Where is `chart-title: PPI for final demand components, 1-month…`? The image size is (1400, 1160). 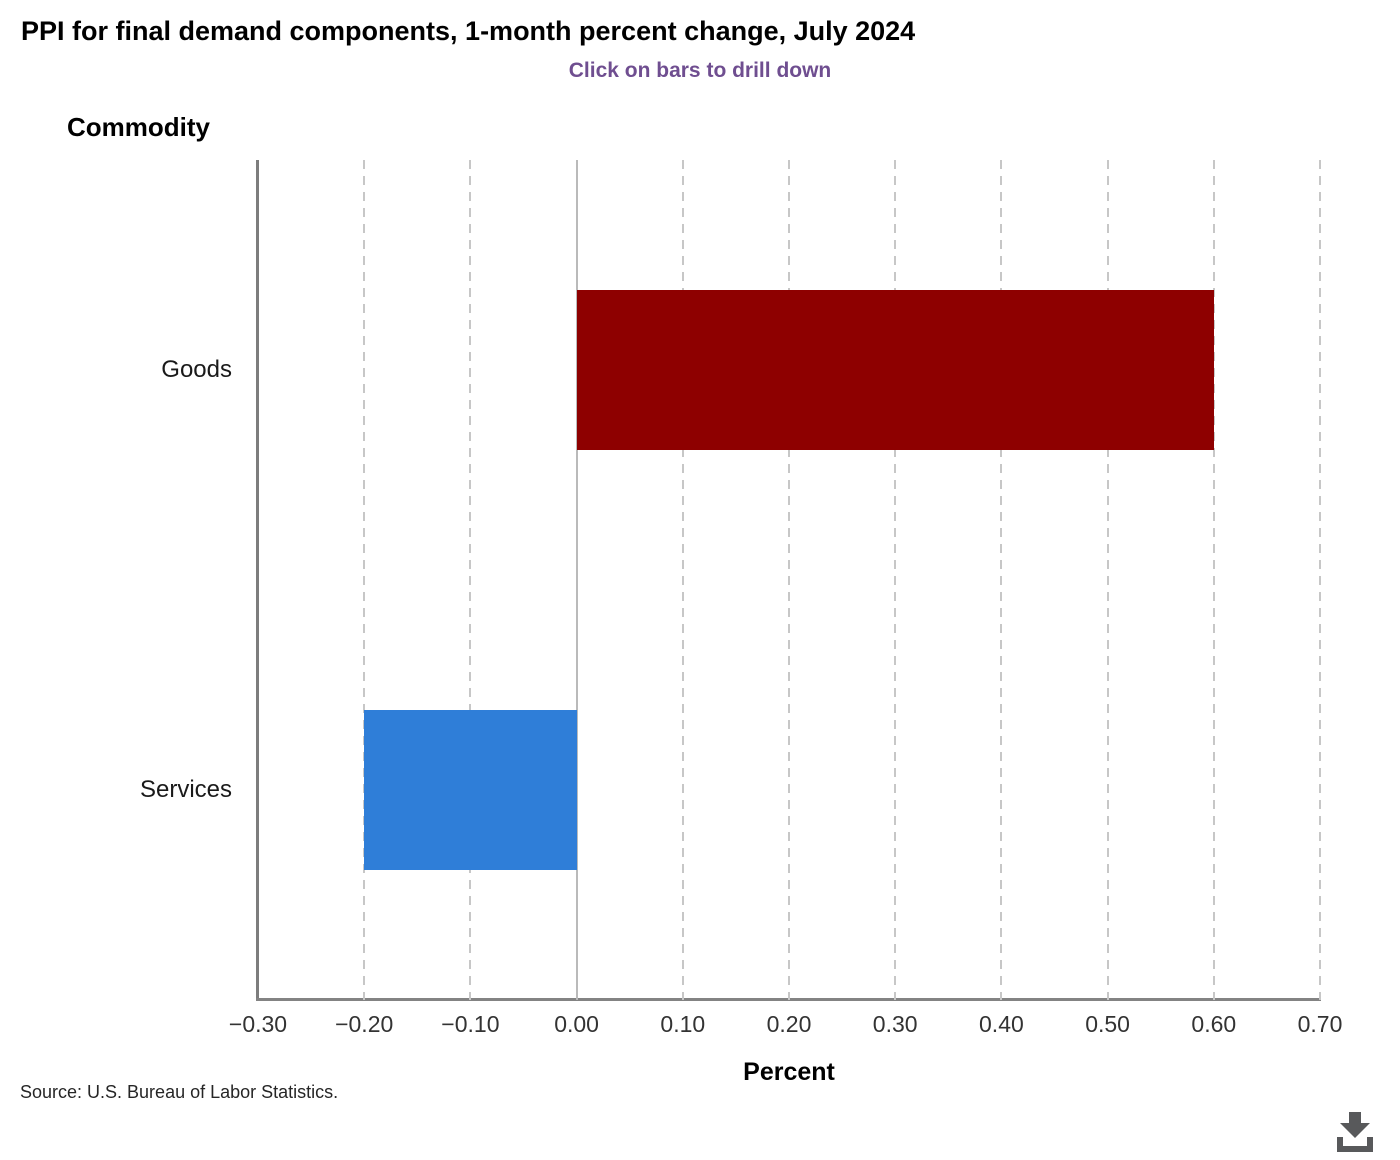
chart-title: PPI for final demand components, 1-month… is located at coordinates (468, 31).